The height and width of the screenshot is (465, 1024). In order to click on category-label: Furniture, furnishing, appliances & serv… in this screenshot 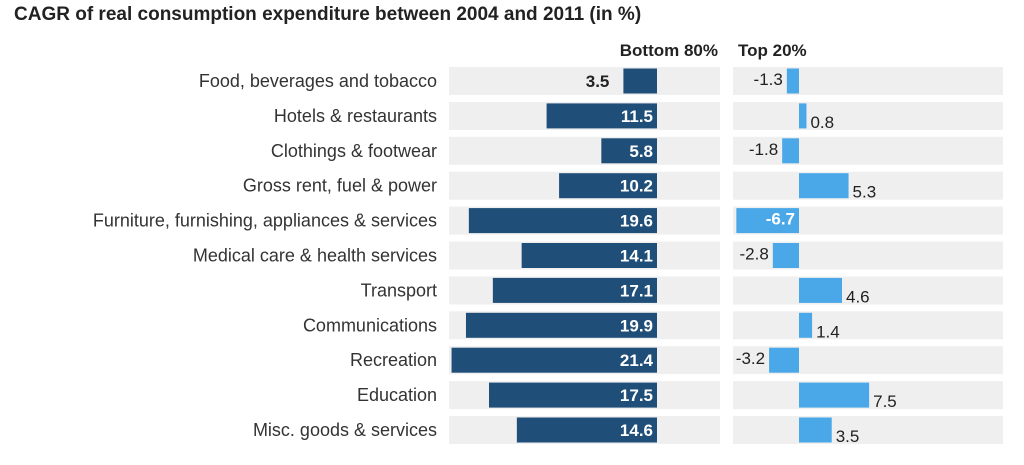, I will do `click(265, 221)`.